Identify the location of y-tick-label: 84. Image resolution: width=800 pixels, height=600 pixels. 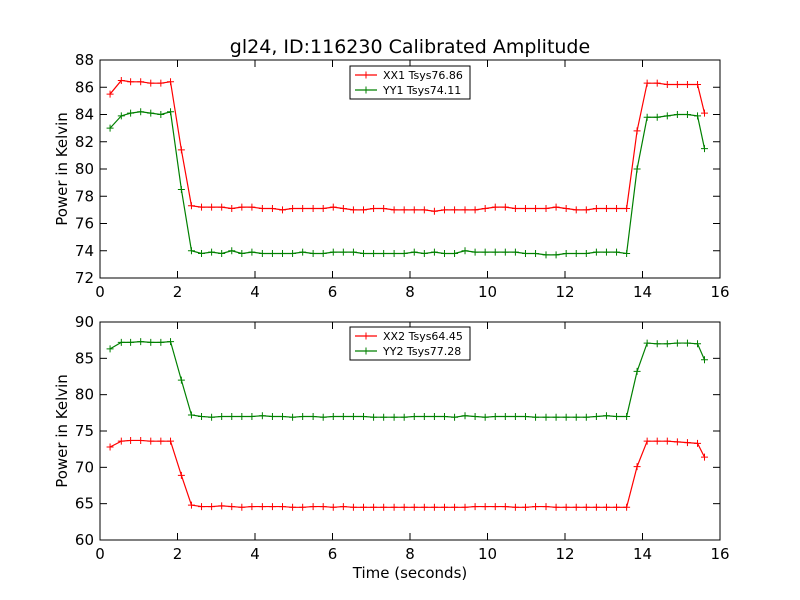
(84, 115).